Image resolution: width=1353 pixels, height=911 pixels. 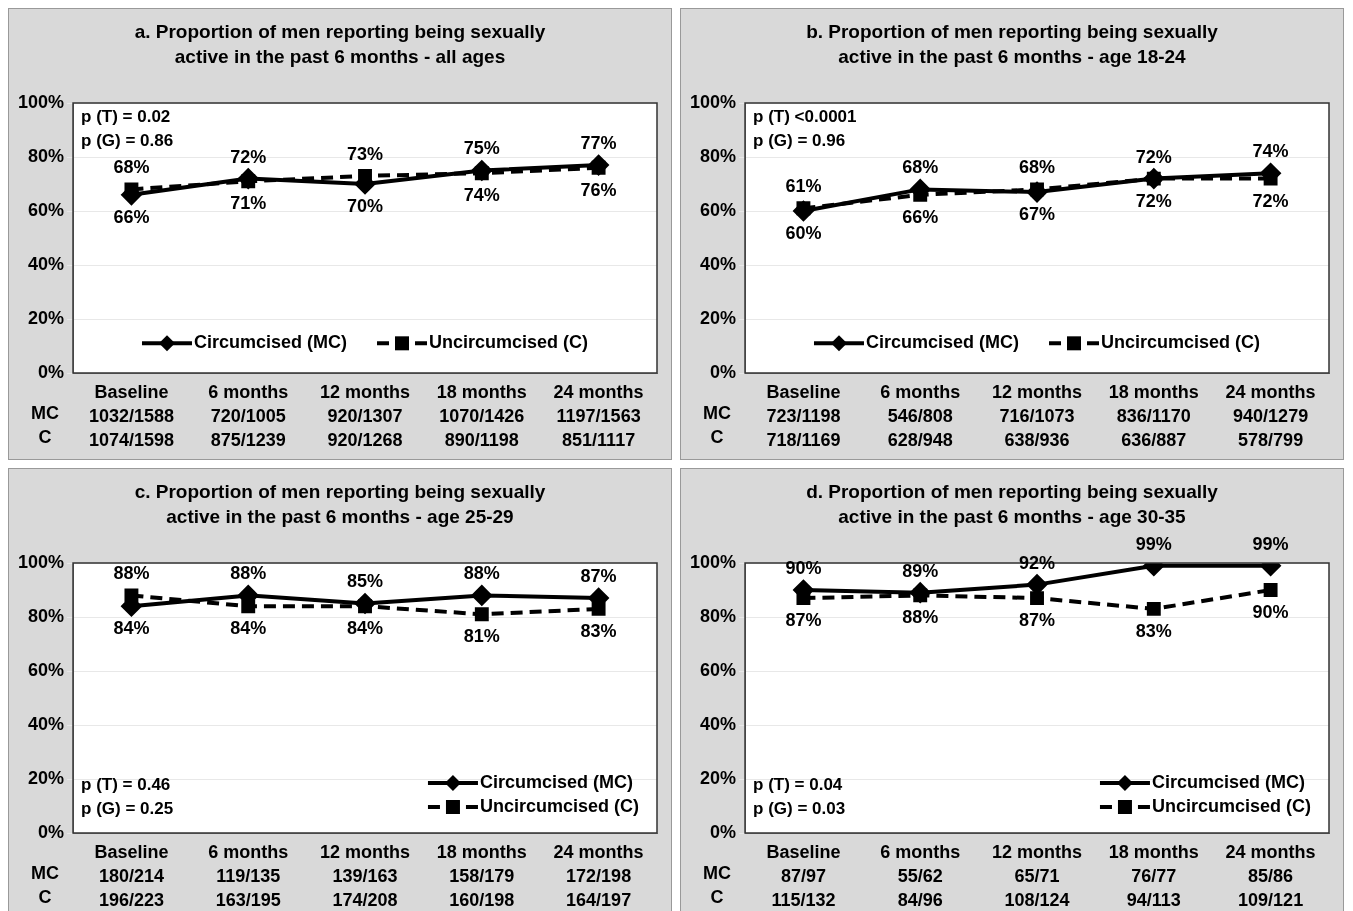 What do you see at coordinates (365, 875) in the screenshot?
I see `x-tick-label: 12 months 139/163 174/208` at bounding box center [365, 875].